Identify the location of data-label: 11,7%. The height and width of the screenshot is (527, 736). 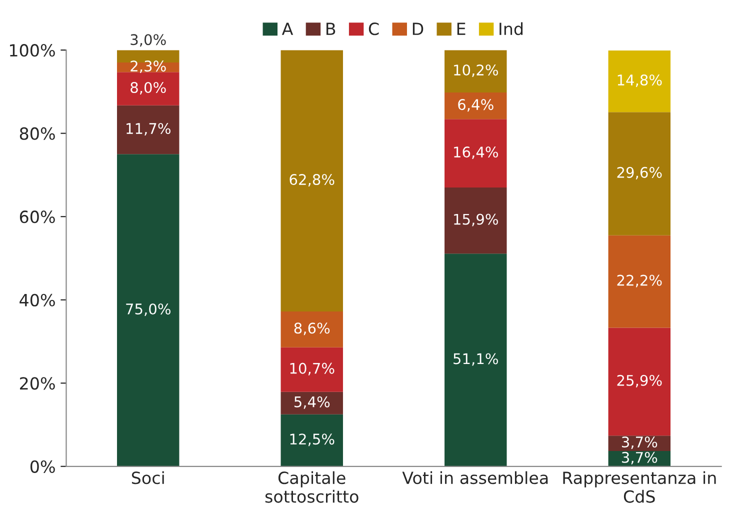
(148, 129).